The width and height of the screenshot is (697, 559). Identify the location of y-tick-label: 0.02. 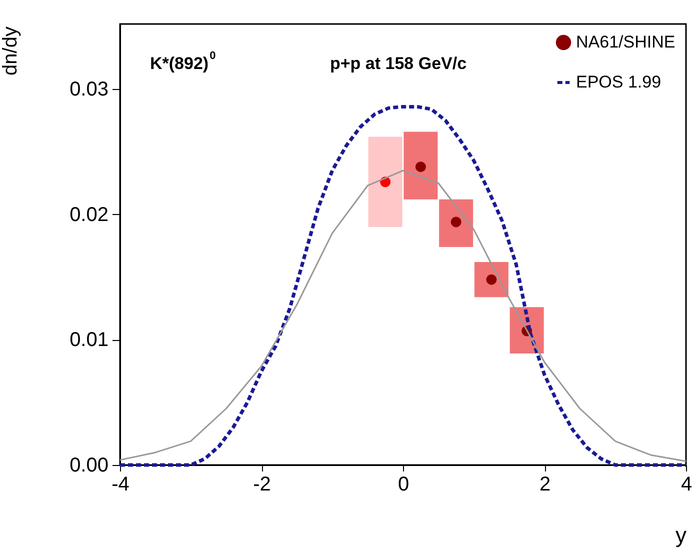
(89, 215).